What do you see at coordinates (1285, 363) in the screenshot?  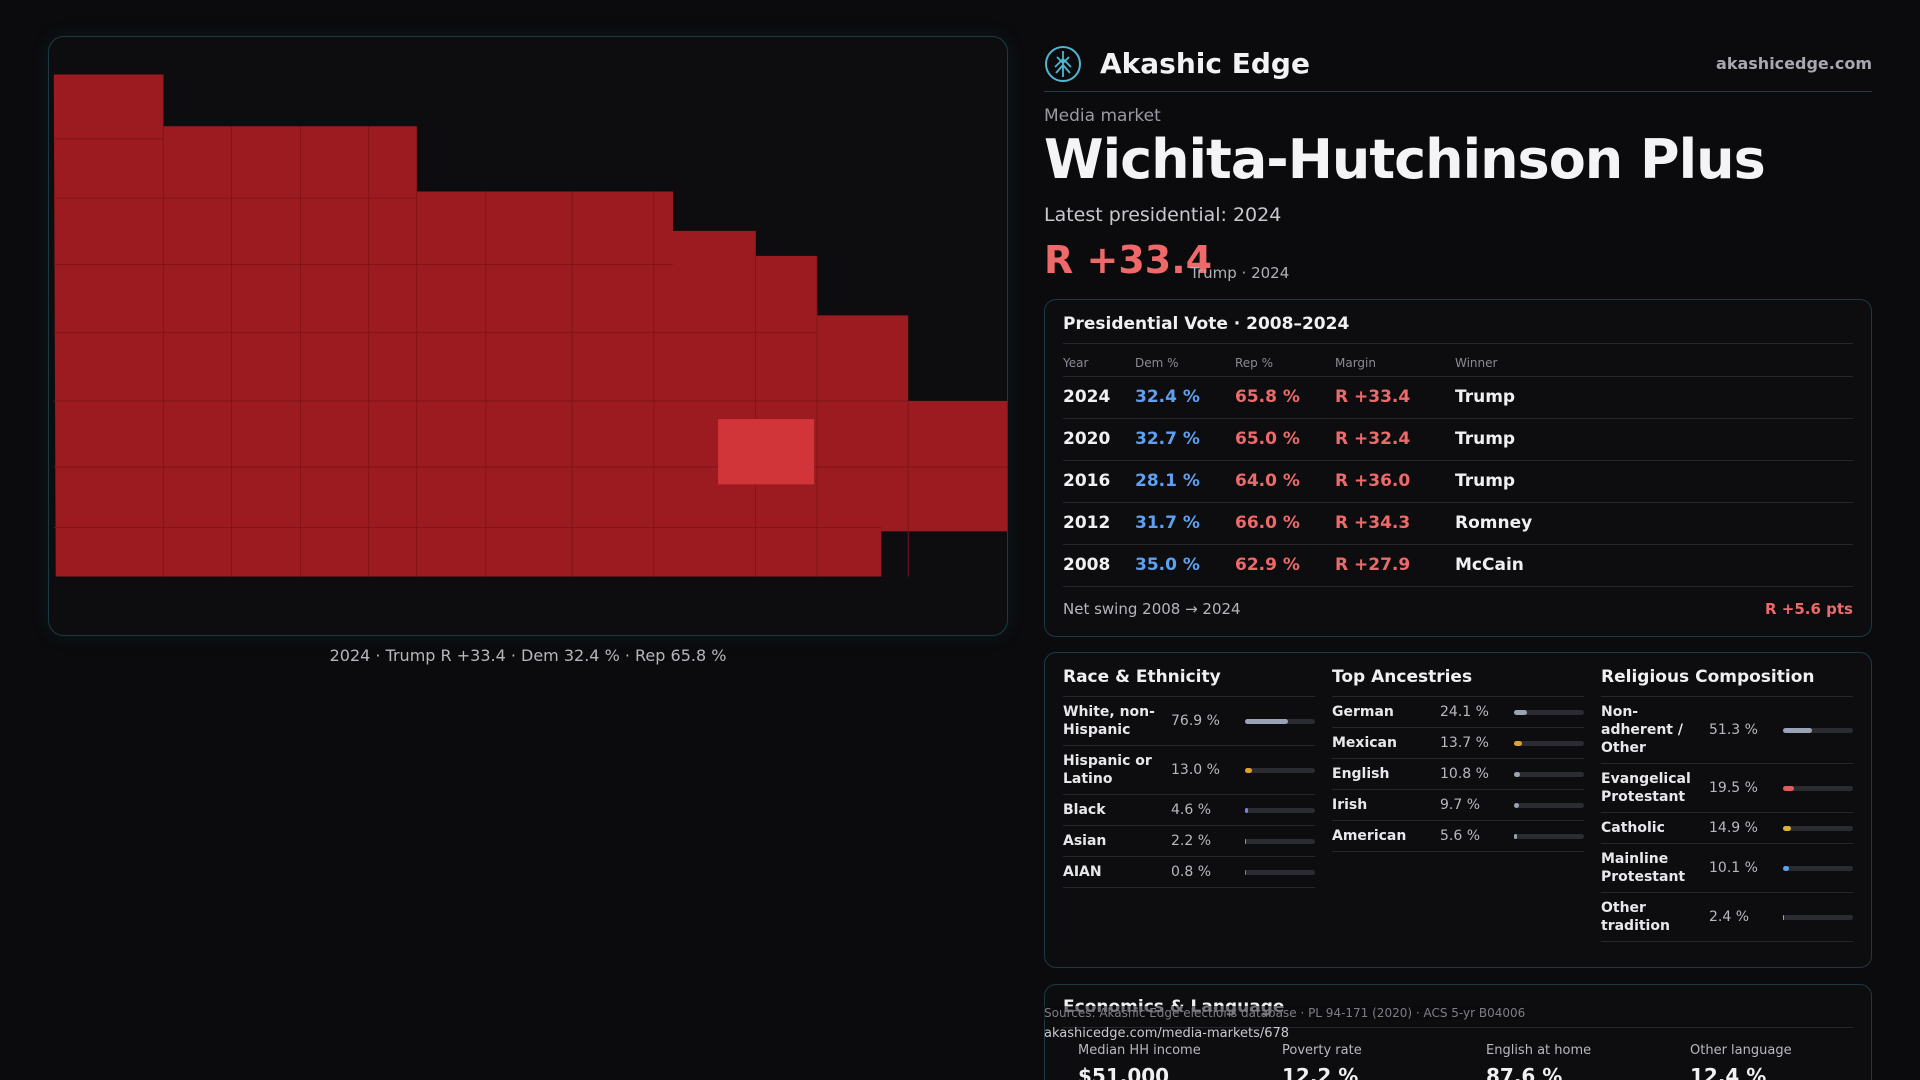 I see `col-header-rep: Rep %` at bounding box center [1285, 363].